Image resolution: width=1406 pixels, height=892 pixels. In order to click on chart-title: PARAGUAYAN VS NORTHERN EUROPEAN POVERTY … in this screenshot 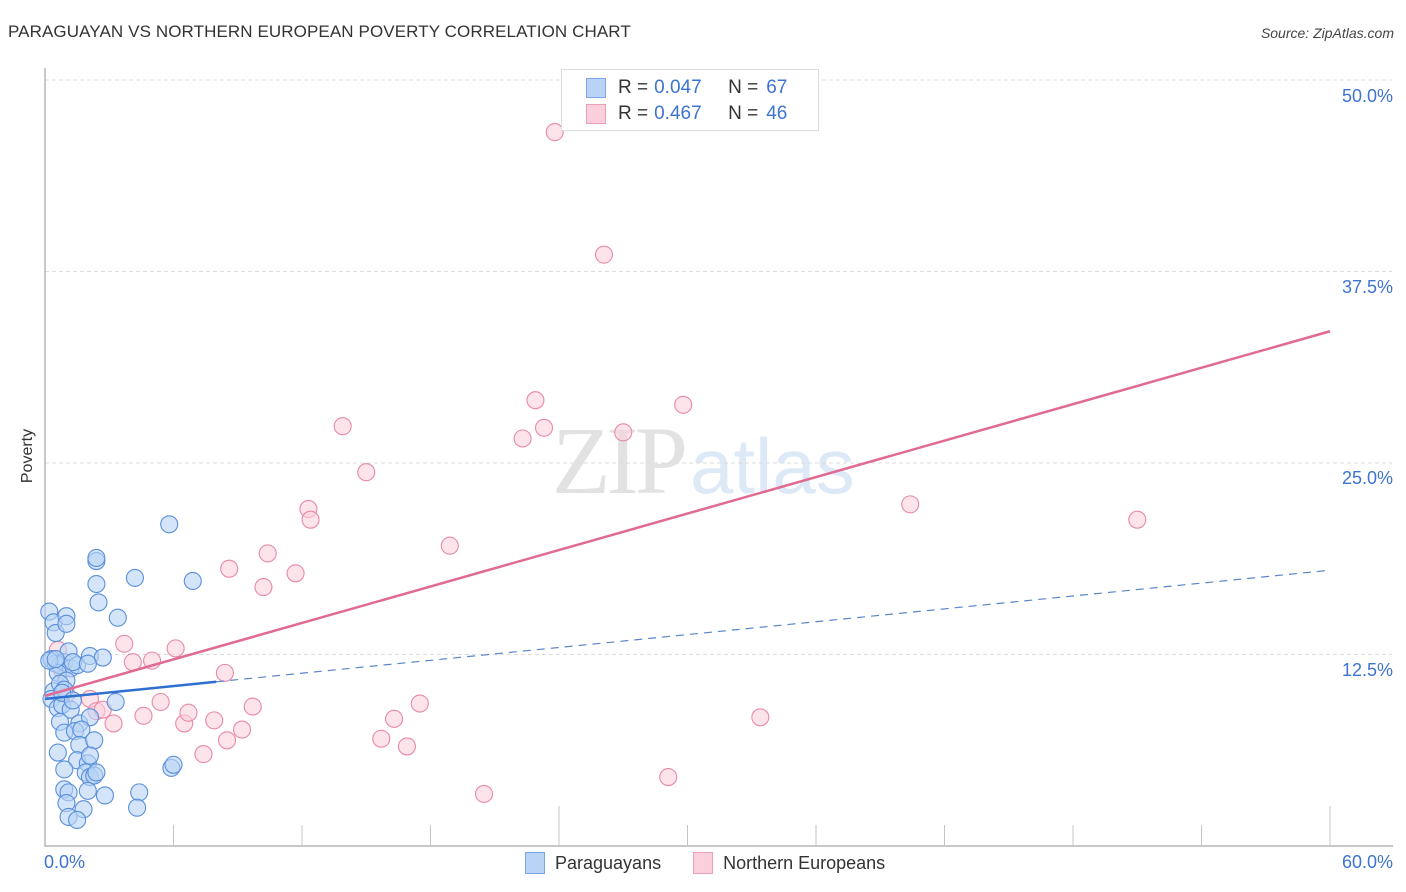, I will do `click(319, 31)`.